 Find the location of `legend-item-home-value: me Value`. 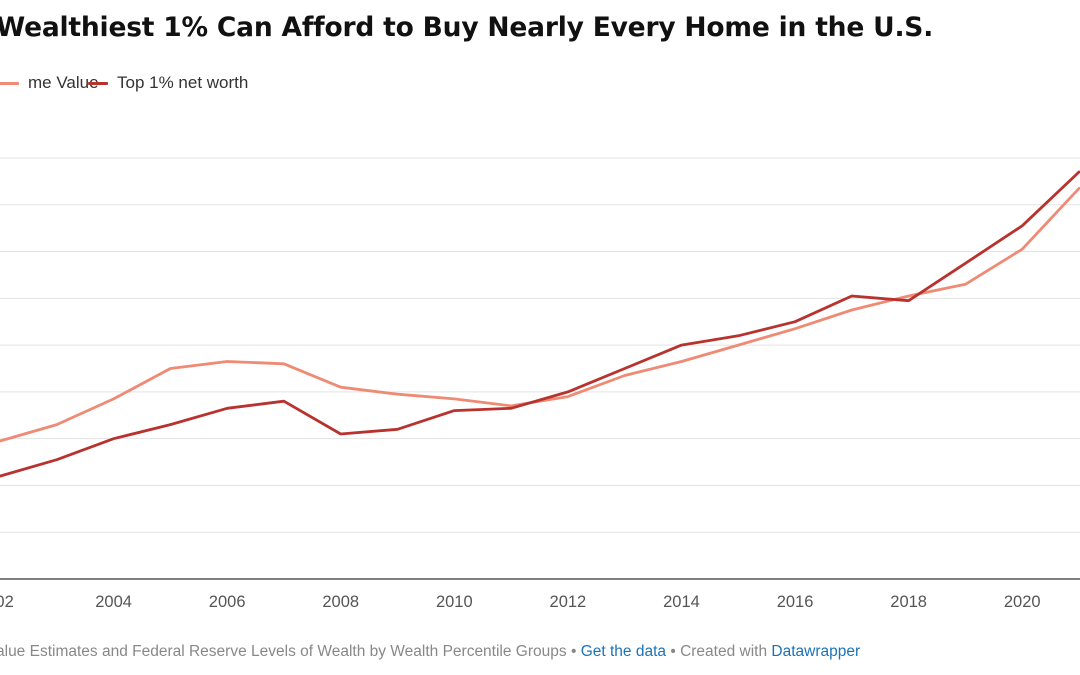

legend-item-home-value: me Value is located at coordinates (49, 83).